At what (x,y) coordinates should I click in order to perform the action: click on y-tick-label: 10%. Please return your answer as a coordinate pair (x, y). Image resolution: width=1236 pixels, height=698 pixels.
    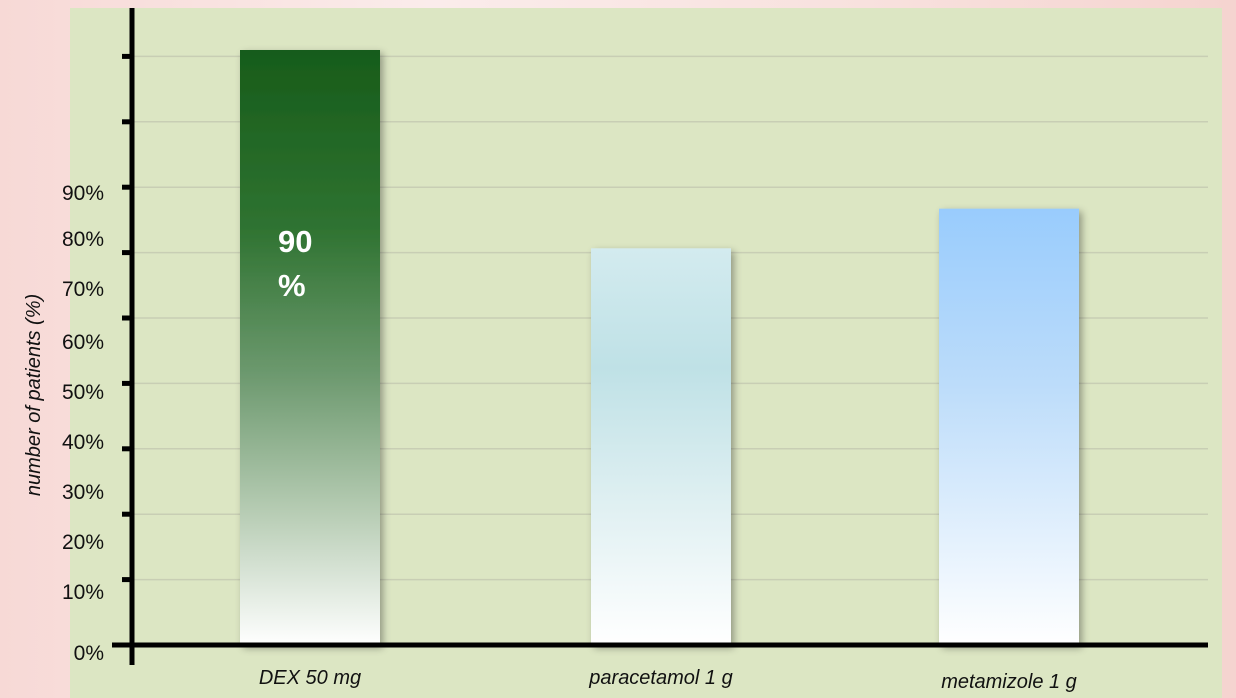
    Looking at the image, I should click on (83, 592).